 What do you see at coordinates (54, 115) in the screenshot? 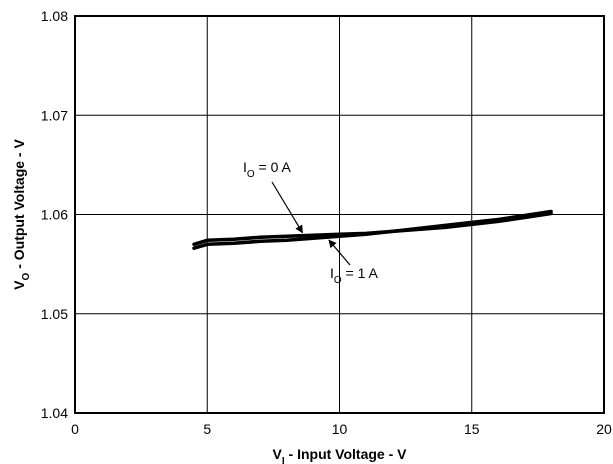
I see `y-tick-label: 1.07` at bounding box center [54, 115].